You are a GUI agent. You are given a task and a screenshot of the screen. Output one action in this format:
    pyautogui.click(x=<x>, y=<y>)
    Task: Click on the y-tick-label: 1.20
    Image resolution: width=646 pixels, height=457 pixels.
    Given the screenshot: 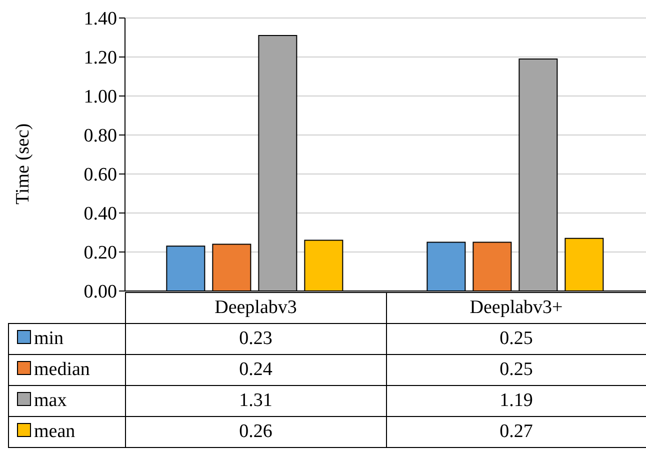 What is the action you would take?
    pyautogui.click(x=100, y=58)
    